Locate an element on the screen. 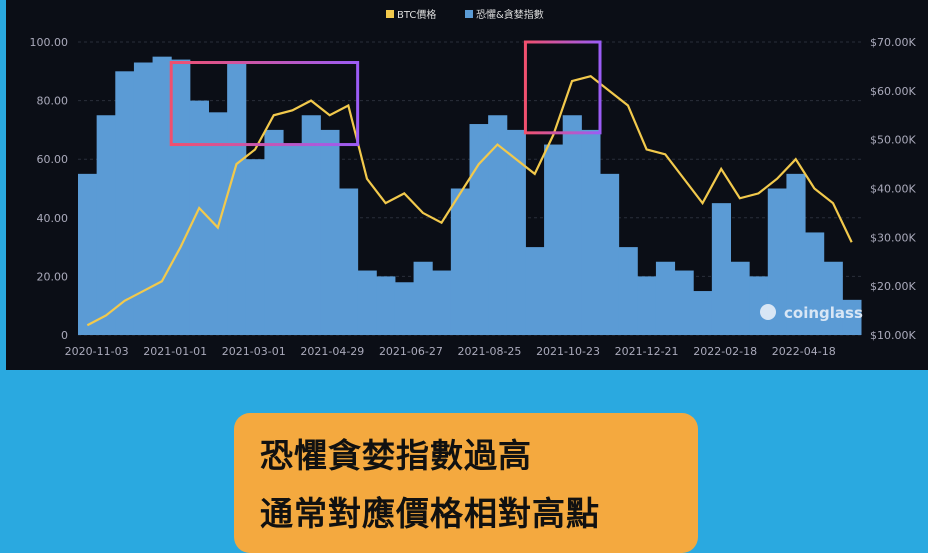 This screenshot has width=928, height=553. y-right-tick: $70.00K is located at coordinates (893, 42).